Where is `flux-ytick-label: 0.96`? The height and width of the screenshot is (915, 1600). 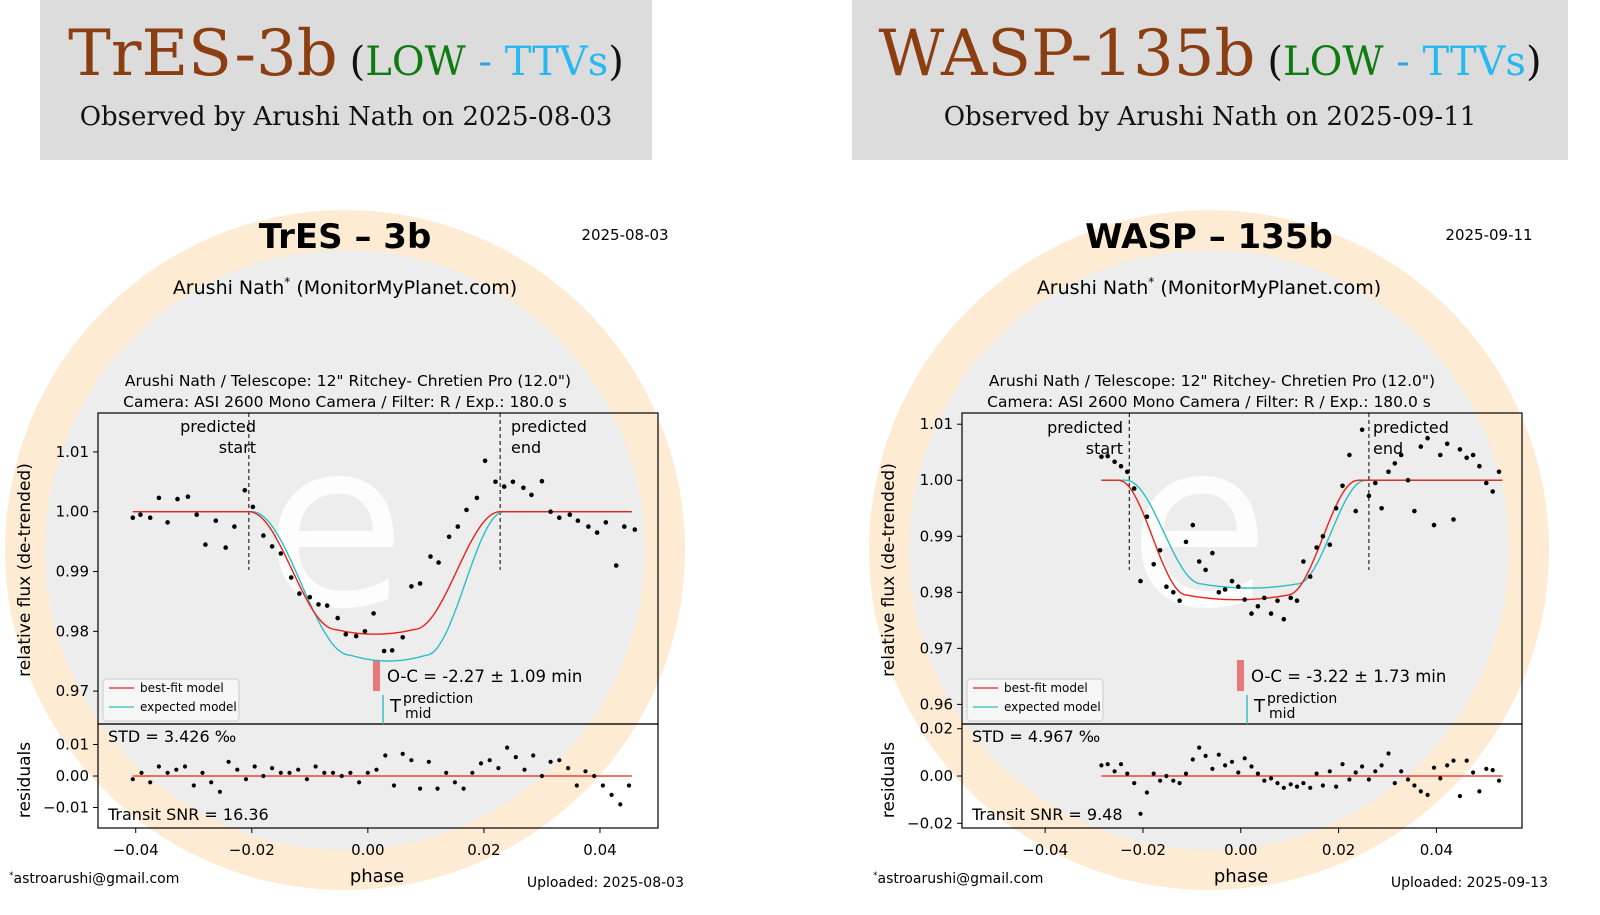
flux-ytick-label: 0.96 is located at coordinates (936, 704).